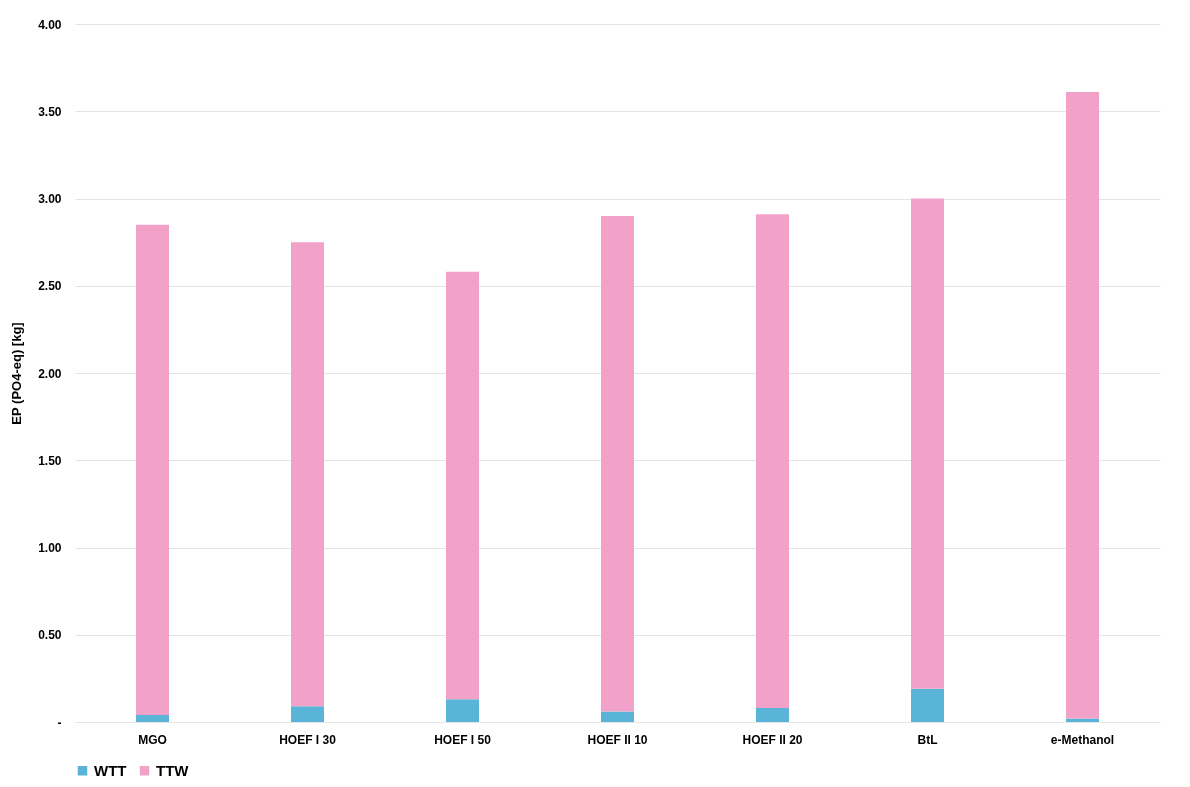 Image resolution: width=1190 pixels, height=787 pixels. I want to click on x-tick-label: MGO, so click(152, 739).